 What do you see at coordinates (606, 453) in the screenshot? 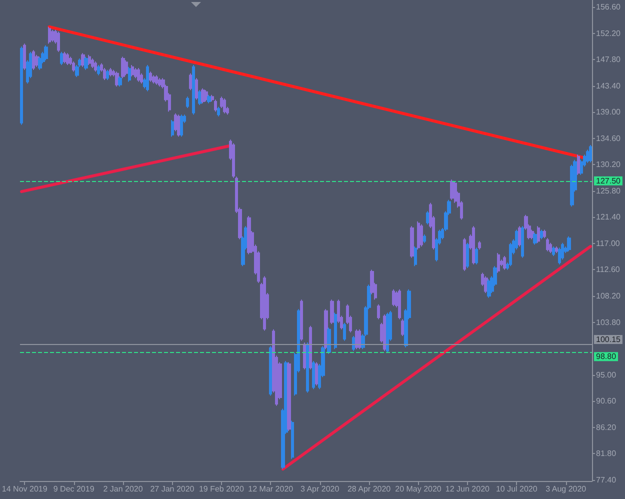
I see `y-tick-label: 81.80` at bounding box center [606, 453].